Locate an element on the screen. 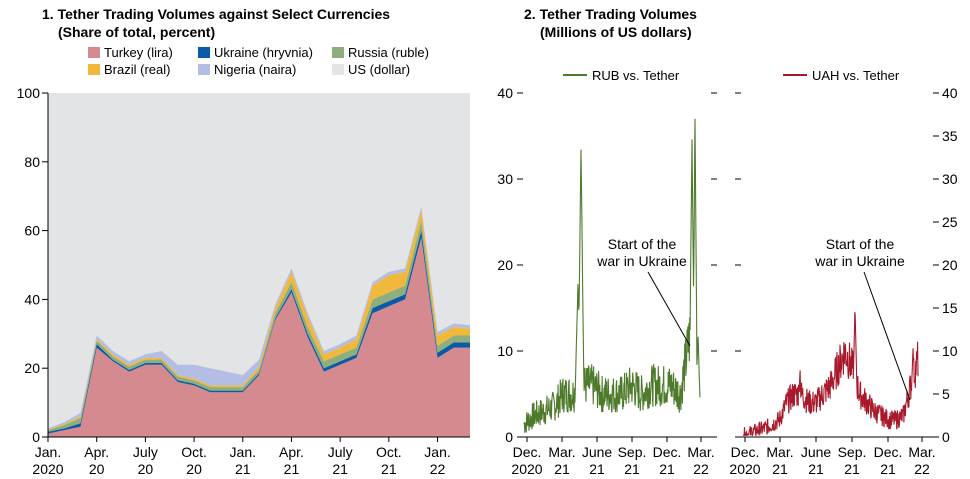  panel-2-subtitle: (Millions of US dollars) is located at coordinates (616, 32).